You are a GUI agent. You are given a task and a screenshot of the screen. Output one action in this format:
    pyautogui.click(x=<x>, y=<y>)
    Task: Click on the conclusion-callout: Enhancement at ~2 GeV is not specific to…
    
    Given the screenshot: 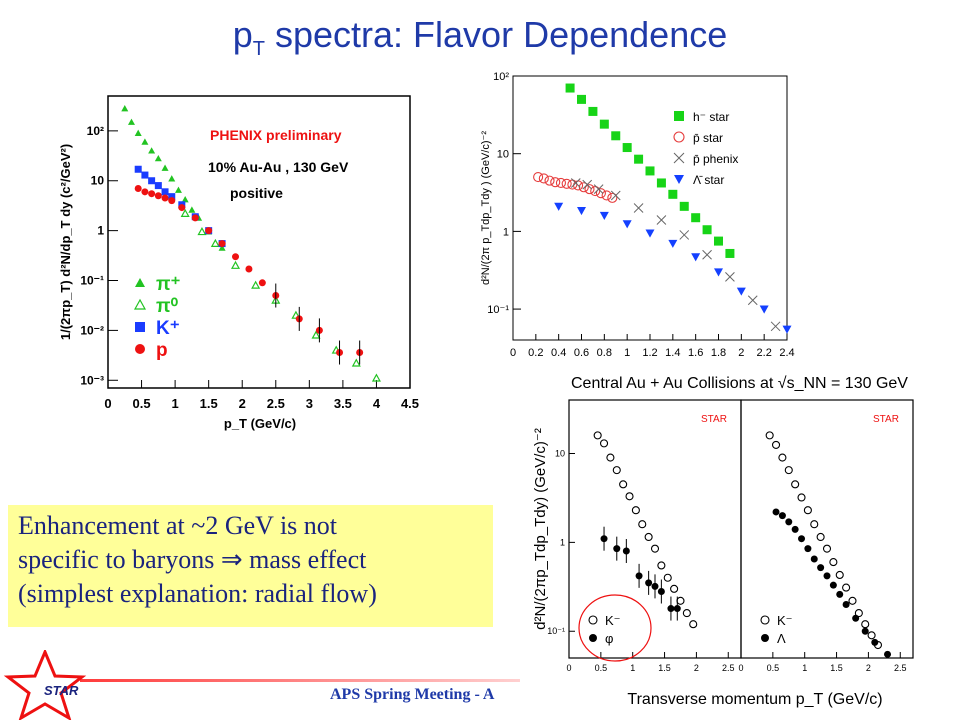 What is the action you would take?
    pyautogui.click(x=250, y=566)
    